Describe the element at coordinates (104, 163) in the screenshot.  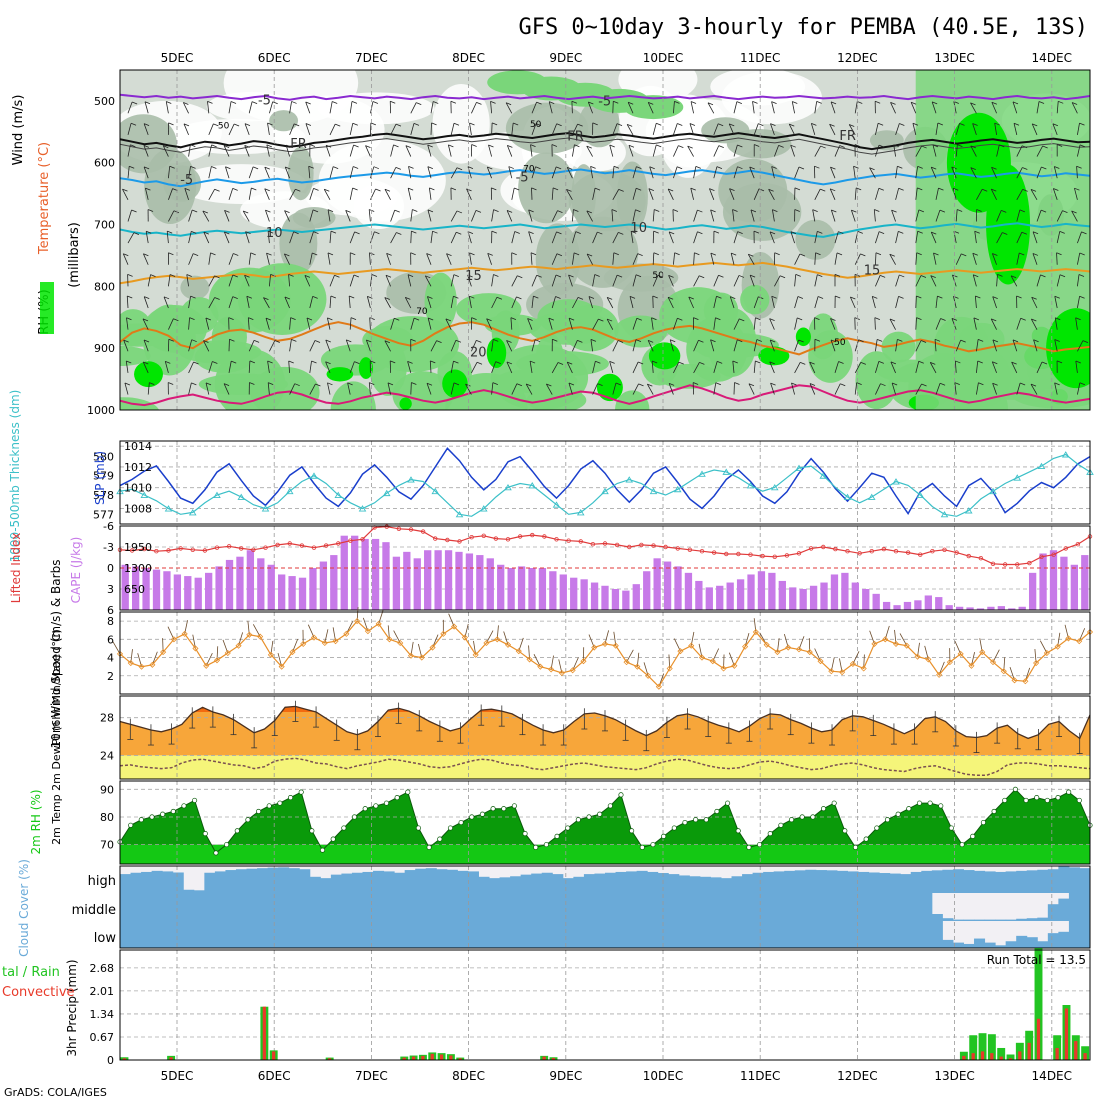
I see `pressure-tick-label: 600` at that location.